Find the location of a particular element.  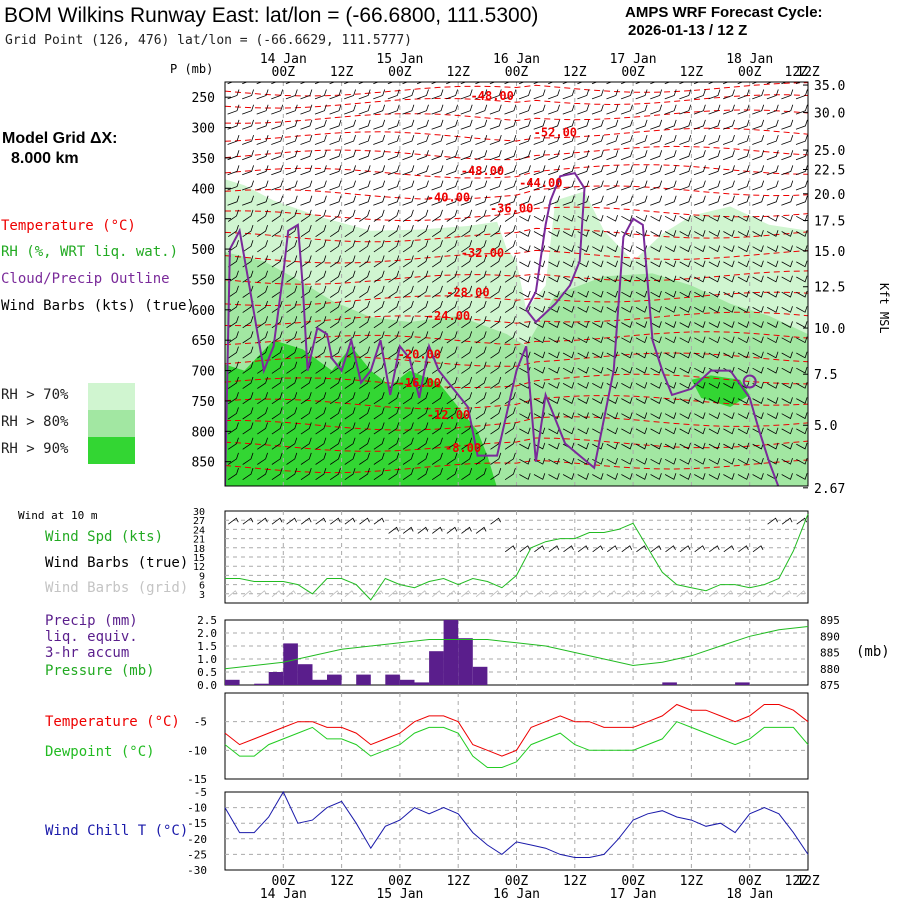

isotherm-line is located at coordinates (516, 89).